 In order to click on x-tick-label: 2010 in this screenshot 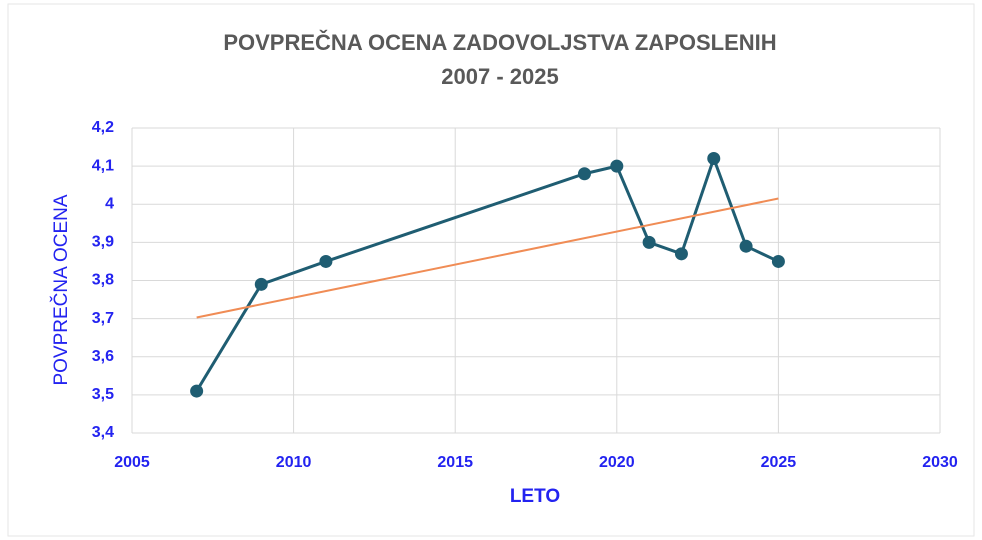, I will do `click(294, 462)`.